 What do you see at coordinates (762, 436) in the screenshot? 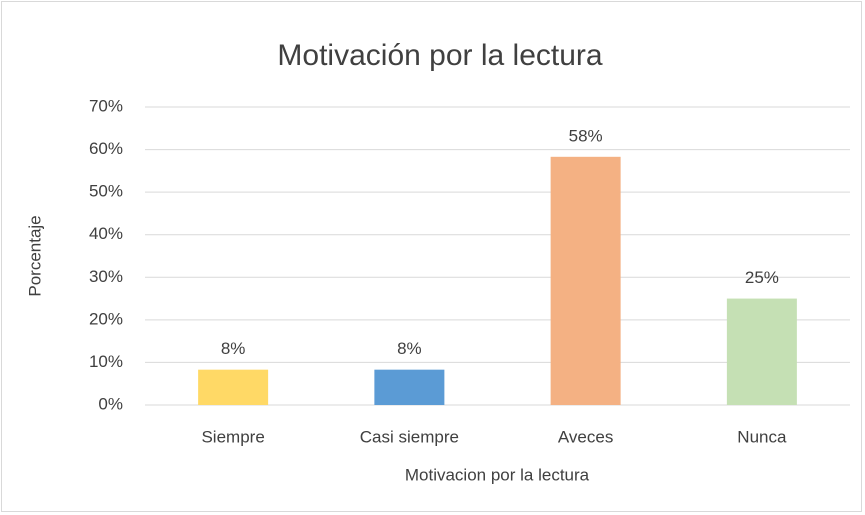
I see `x-tick-label: Nunca` at bounding box center [762, 436].